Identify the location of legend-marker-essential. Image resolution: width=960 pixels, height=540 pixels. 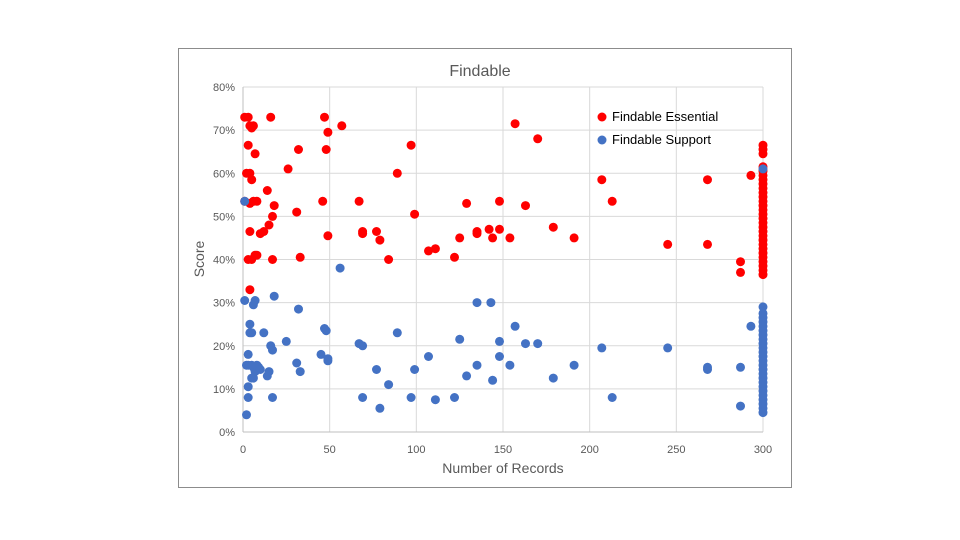
(602, 117).